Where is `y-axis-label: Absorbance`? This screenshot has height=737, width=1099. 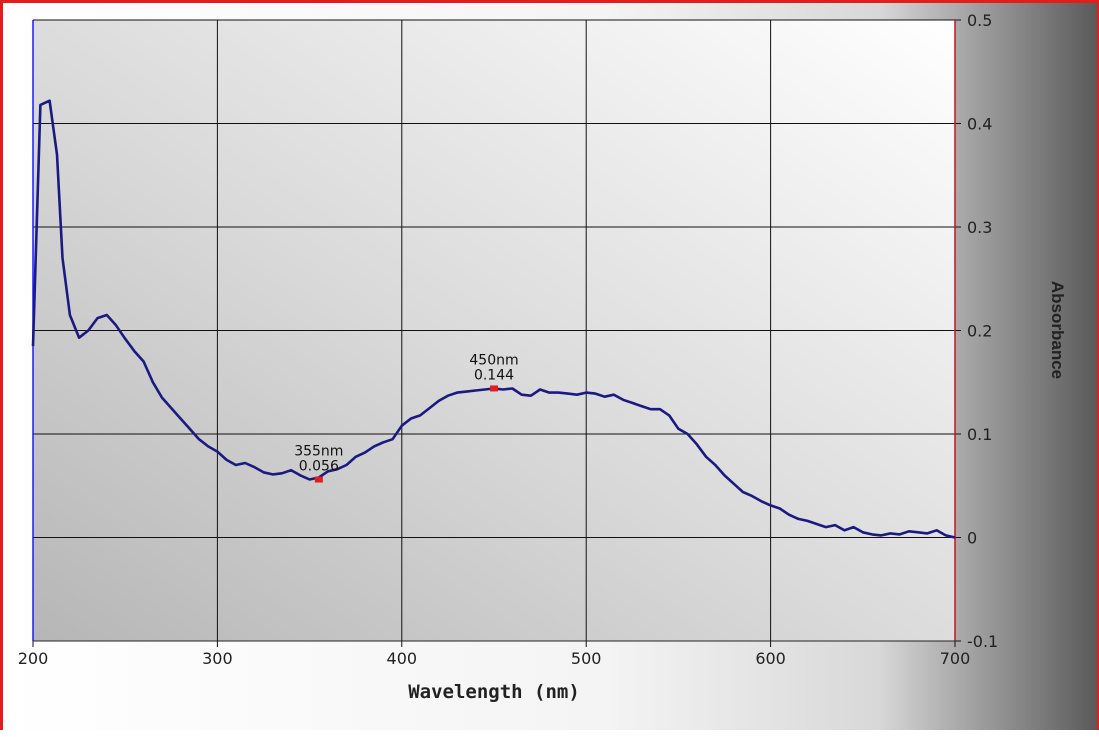 y-axis-label: Absorbance is located at coordinates (1057, 330).